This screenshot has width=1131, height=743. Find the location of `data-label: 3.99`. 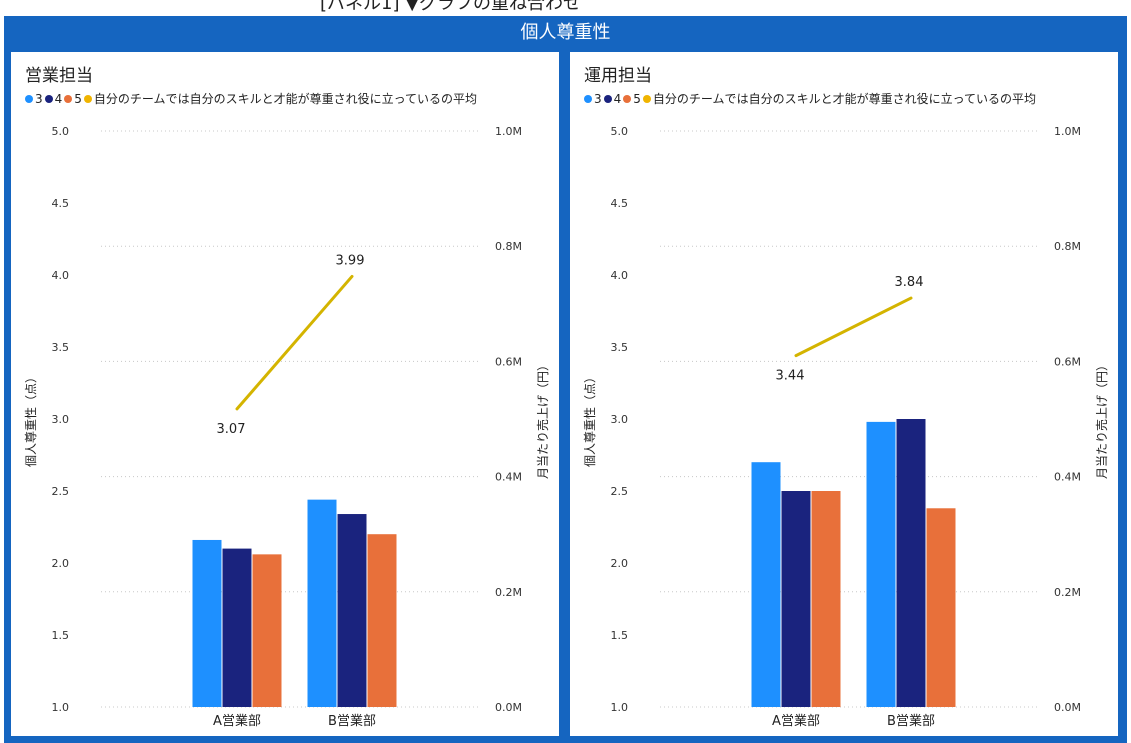

data-label: 3.99 is located at coordinates (350, 260).